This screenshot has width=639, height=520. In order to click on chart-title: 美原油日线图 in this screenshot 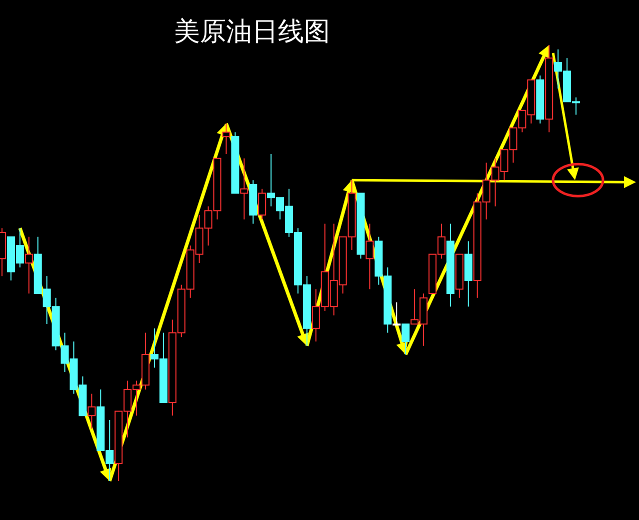, I will do `click(252, 32)`.